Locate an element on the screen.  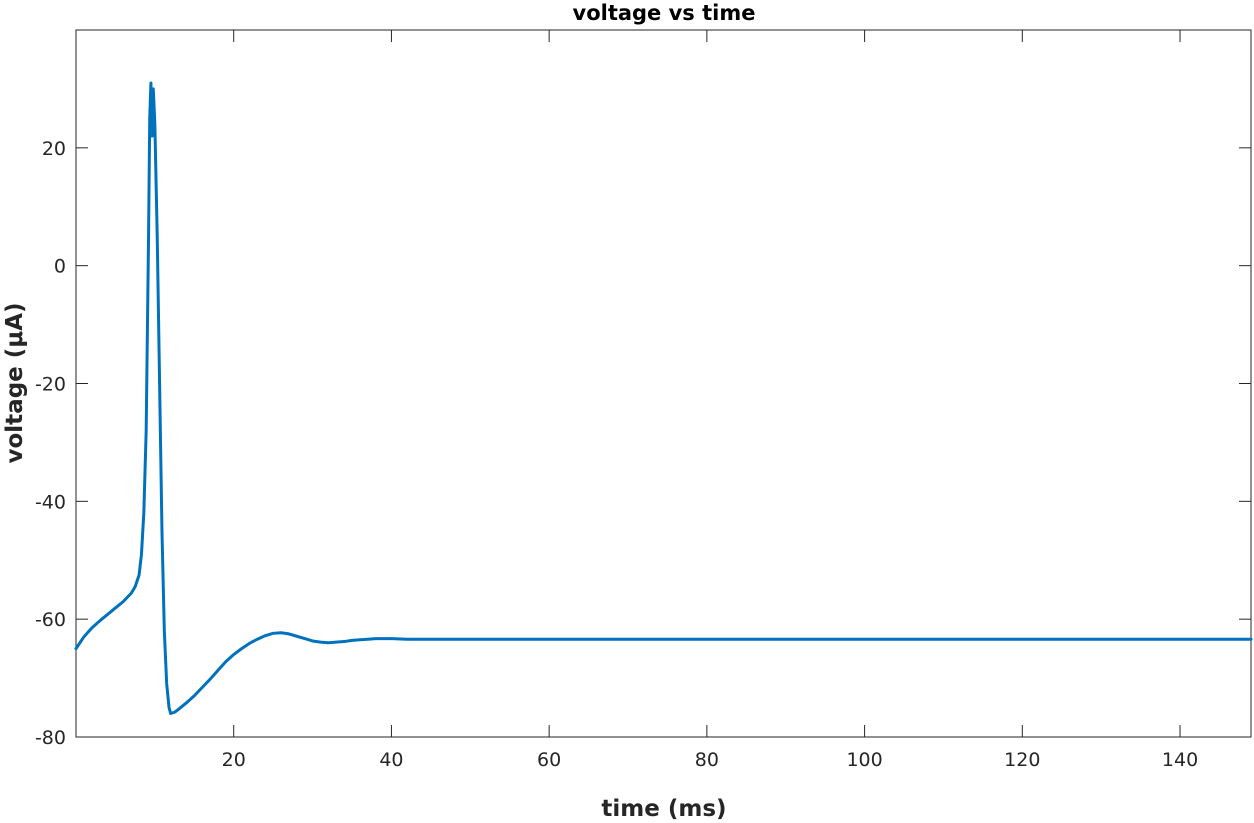
y-tick-label: -20 is located at coordinates (50, 385).